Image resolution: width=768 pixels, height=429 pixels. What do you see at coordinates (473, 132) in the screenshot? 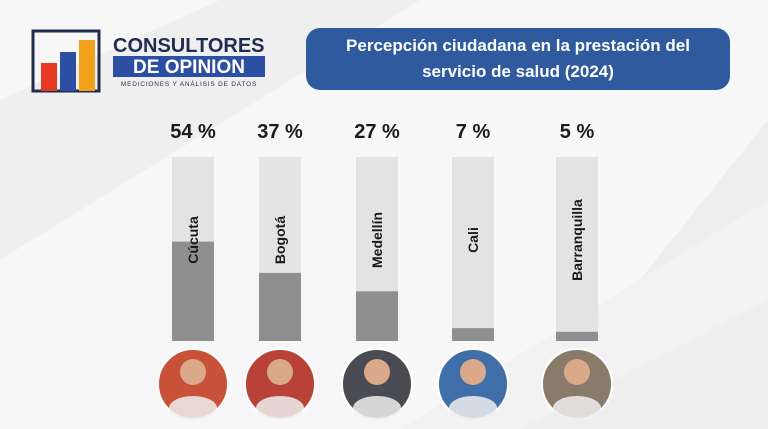
I see `value-label: 7 %` at bounding box center [473, 132].